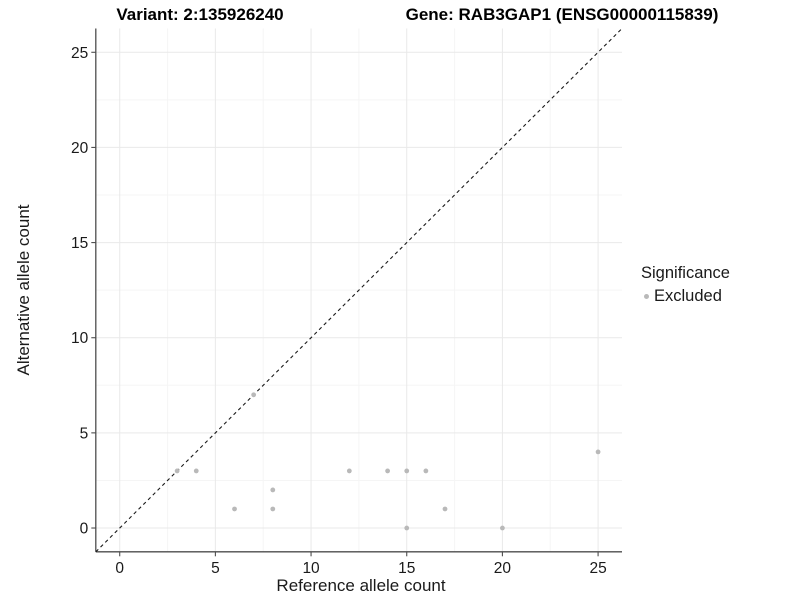 This screenshot has height=600, width=800. Describe the element at coordinates (597, 568) in the screenshot. I see `x-tick-label: 25` at that location.